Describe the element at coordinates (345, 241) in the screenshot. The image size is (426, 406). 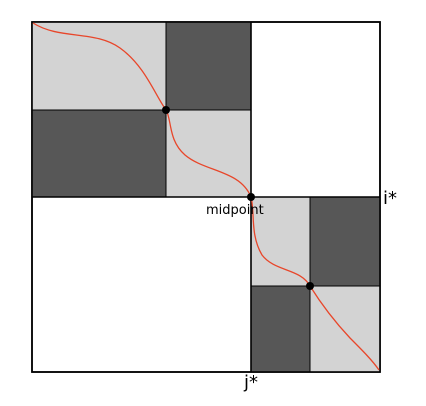
I see `block-bottom-right-upper-right` at that location.